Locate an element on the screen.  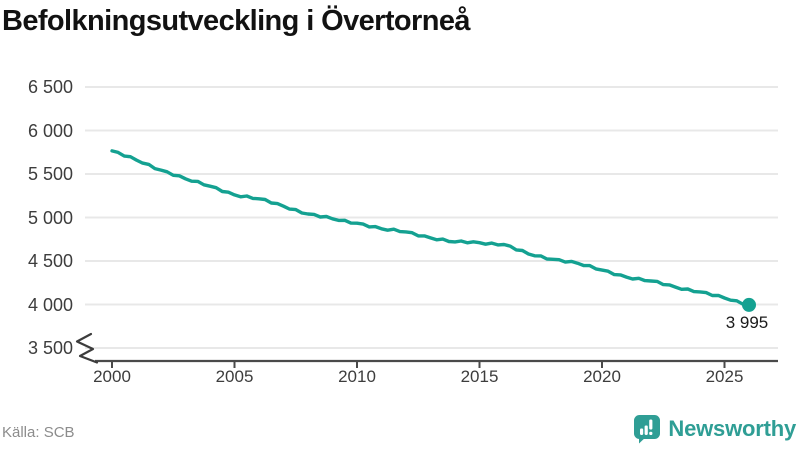
x-tick-label: 2010 is located at coordinates (357, 376).